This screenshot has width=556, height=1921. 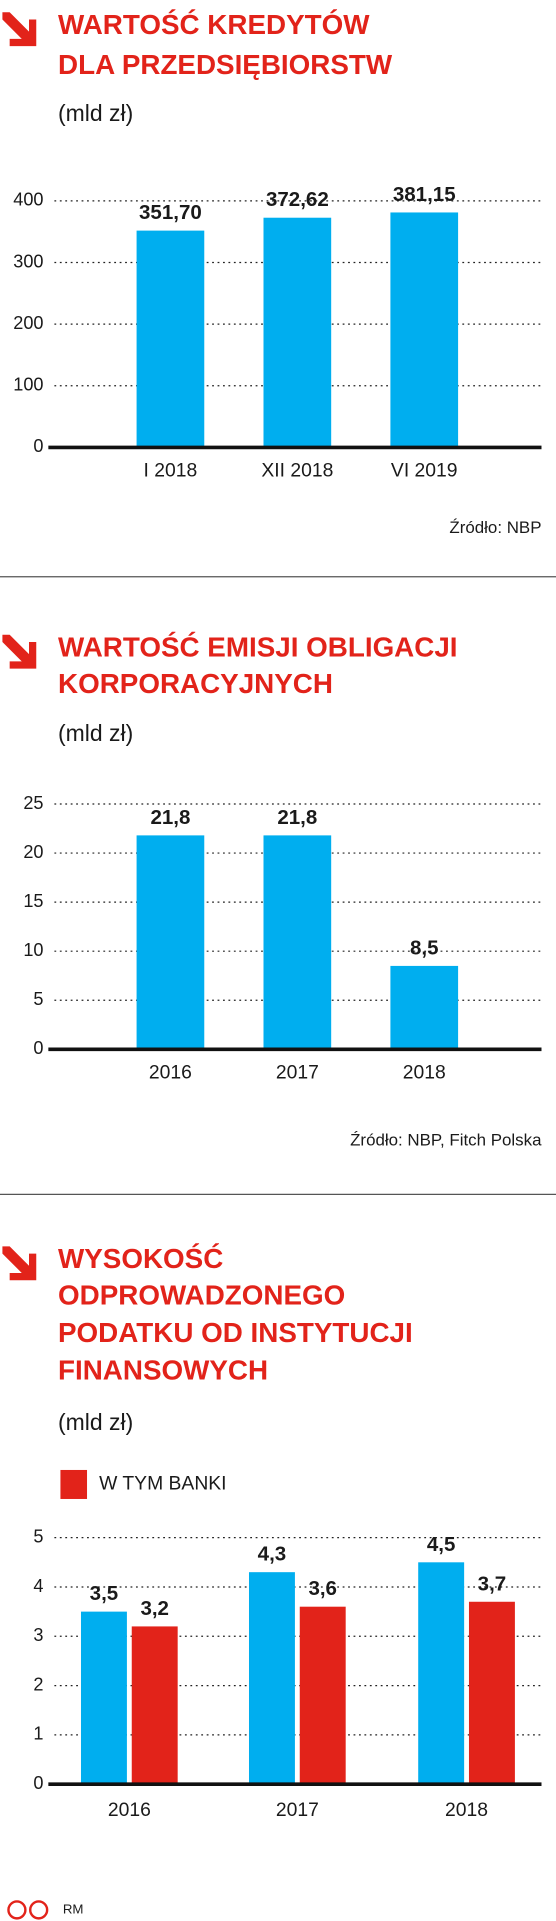 What do you see at coordinates (195, 683) in the screenshot?
I see `chart-title: KORPORACYJNYCH` at bounding box center [195, 683].